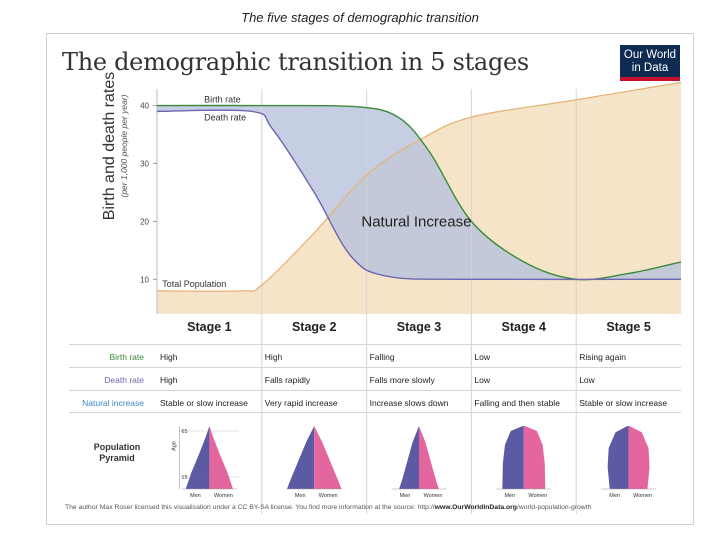  I want to click on pyramid-label-line2: Pyramid, so click(117, 458).